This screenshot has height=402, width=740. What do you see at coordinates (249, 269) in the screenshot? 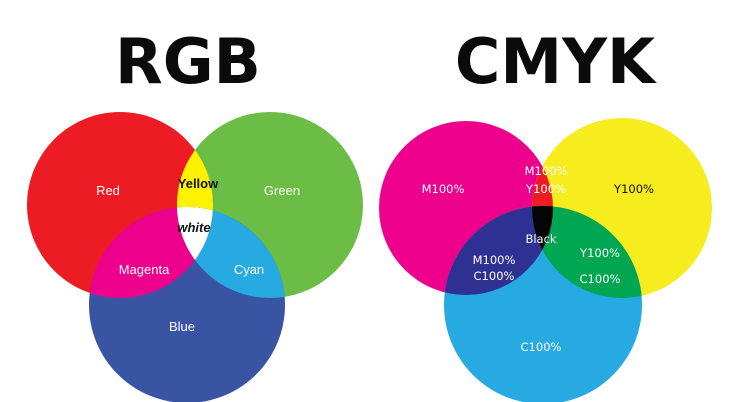
I see `rgb-cyan-label: Cyan` at bounding box center [249, 269].